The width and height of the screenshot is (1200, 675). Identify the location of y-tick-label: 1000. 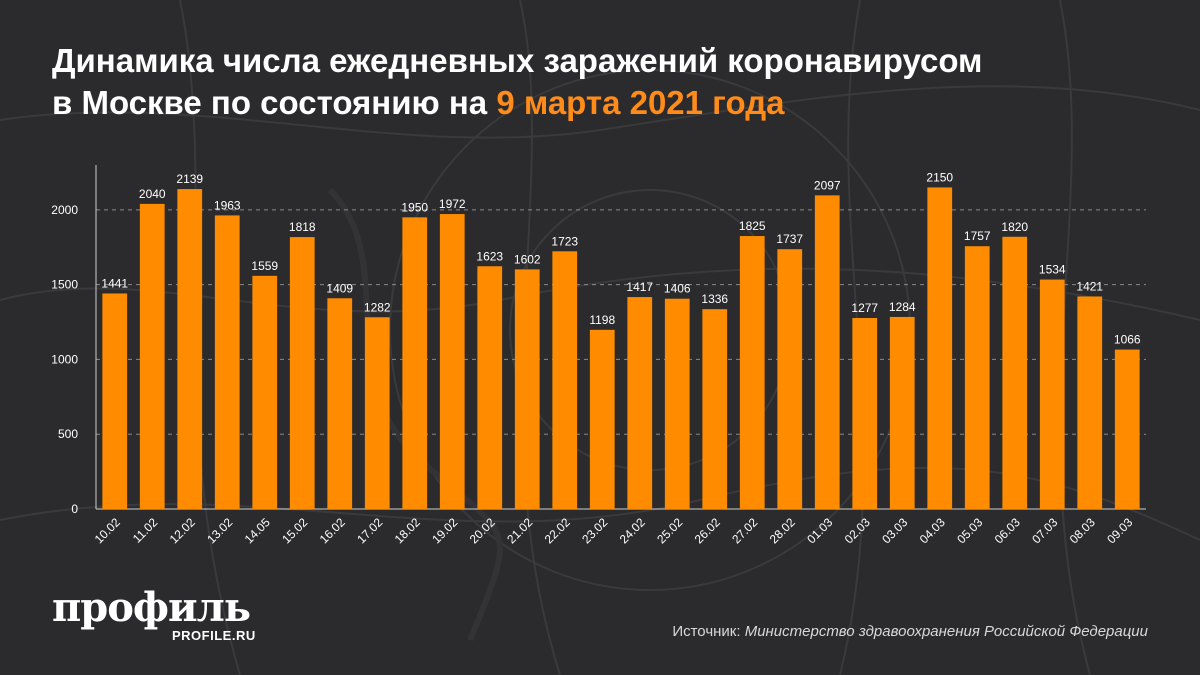
(64, 359).